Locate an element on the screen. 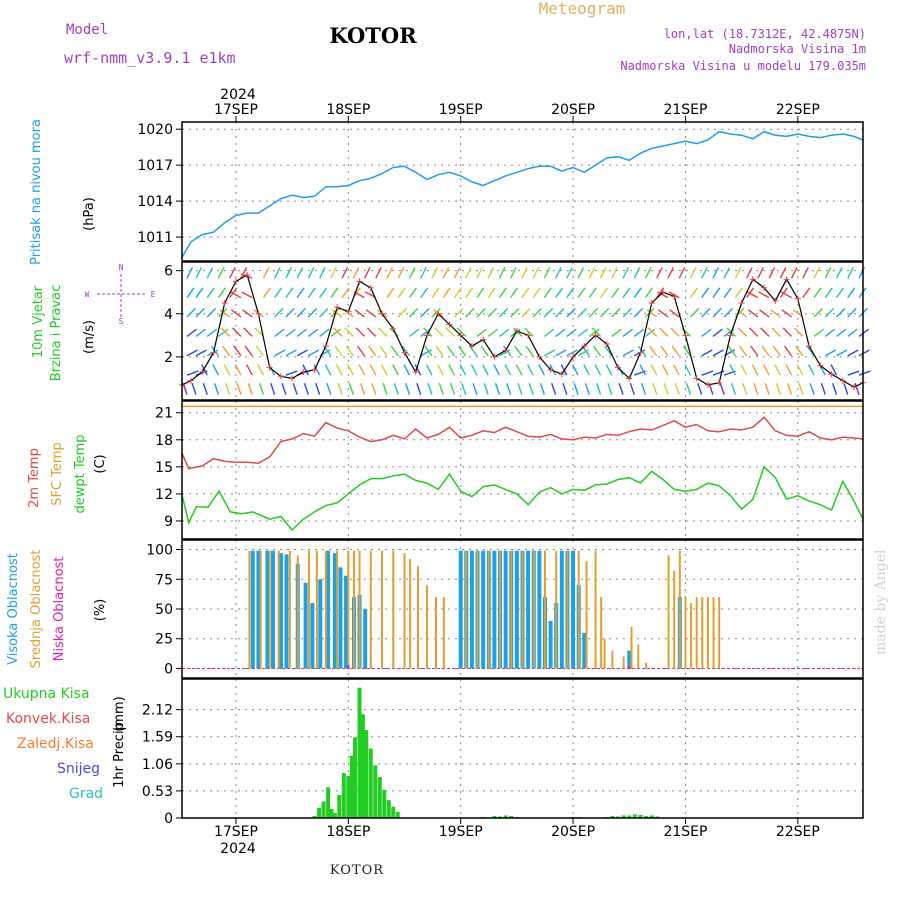  y-tick-label: 50 is located at coordinates (164, 610).